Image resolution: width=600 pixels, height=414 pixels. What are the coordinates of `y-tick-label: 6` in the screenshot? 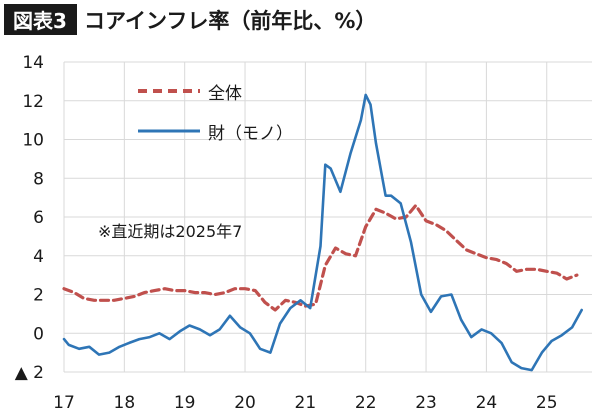 It's located at (38, 218).